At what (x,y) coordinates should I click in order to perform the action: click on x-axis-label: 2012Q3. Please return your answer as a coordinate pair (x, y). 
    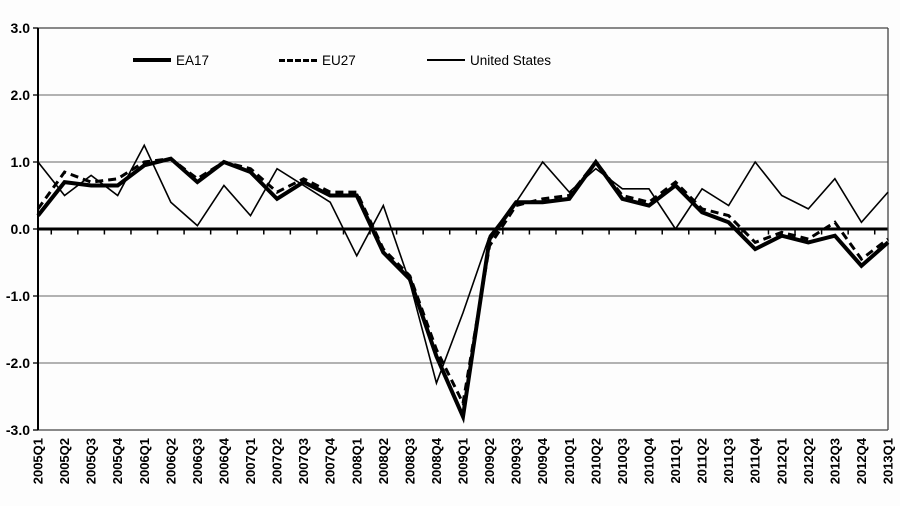
    Looking at the image, I should click on (834, 461).